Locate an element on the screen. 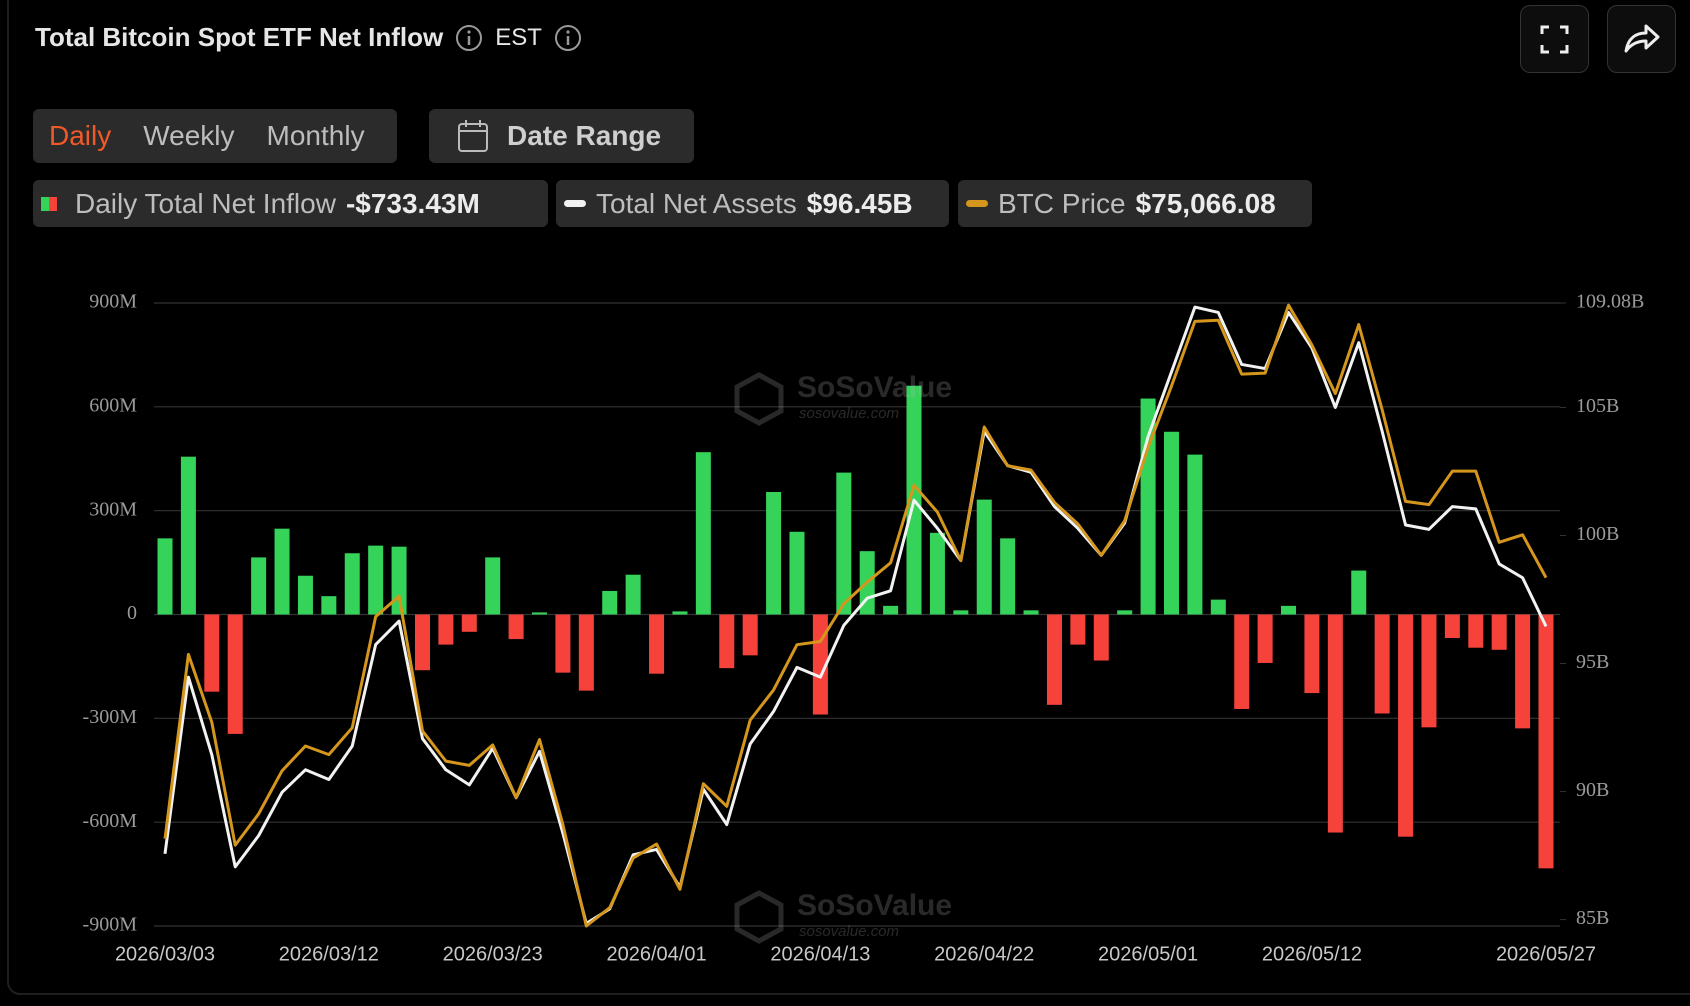 The image size is (1690, 1006). calendar-icon is located at coordinates (473, 136).